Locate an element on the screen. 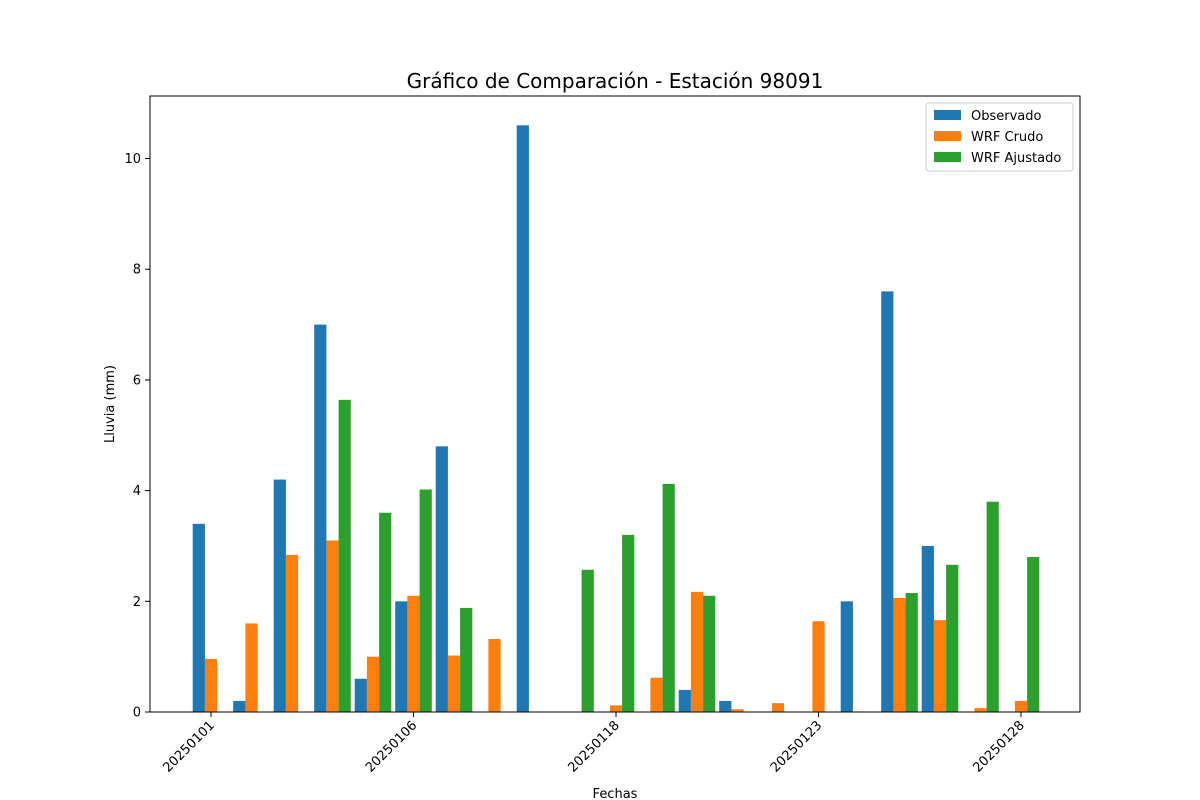 The width and height of the screenshot is (1200, 800). y-tick-label: 4 is located at coordinates (137, 491).